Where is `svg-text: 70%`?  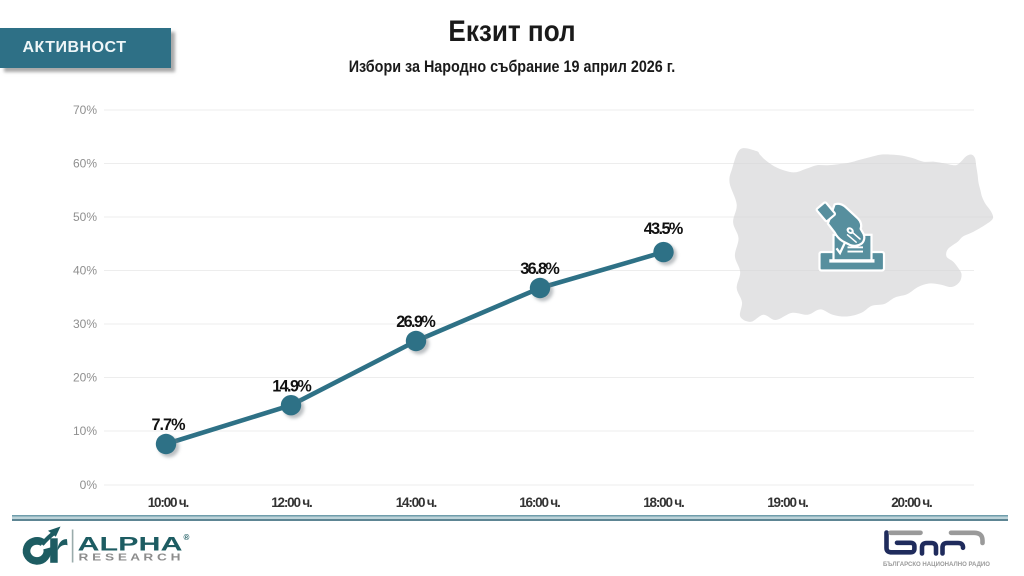 svg-text: 70% is located at coordinates (85, 110).